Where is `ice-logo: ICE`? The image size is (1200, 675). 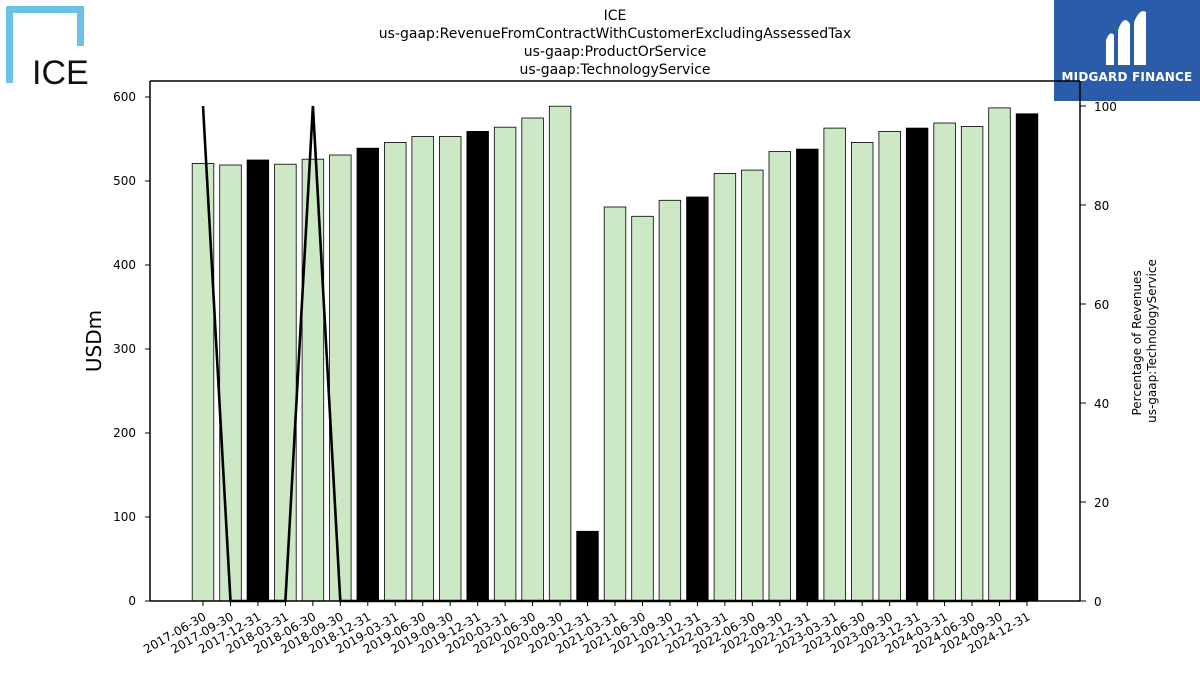 ice-logo: ICE is located at coordinates (46, 48).